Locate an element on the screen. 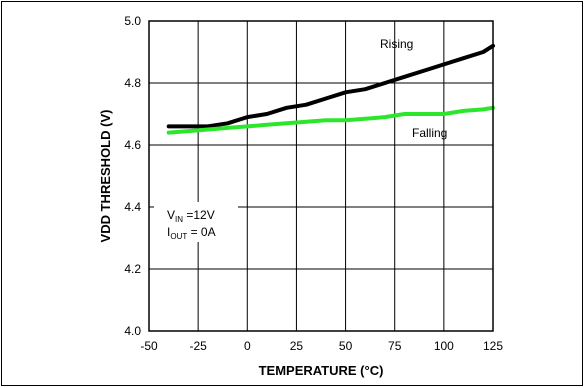 This screenshot has width=585, height=388. y-tick-label: 4.2 is located at coordinates (132, 269).